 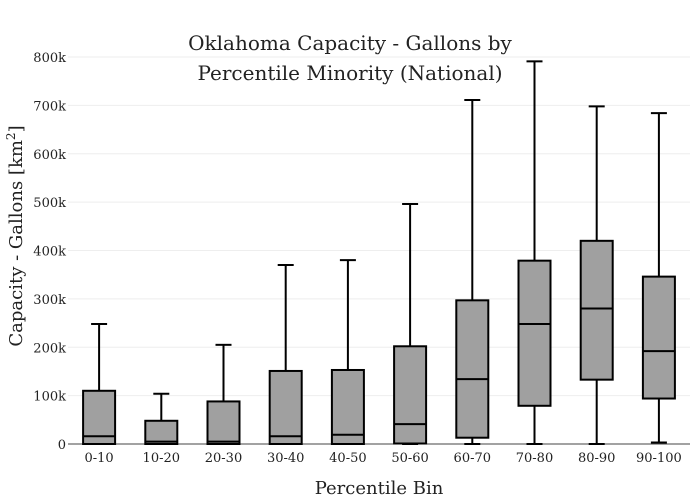 What do you see at coordinates (49, 300) in the screenshot?
I see `y-tick-label: 300k` at bounding box center [49, 300].